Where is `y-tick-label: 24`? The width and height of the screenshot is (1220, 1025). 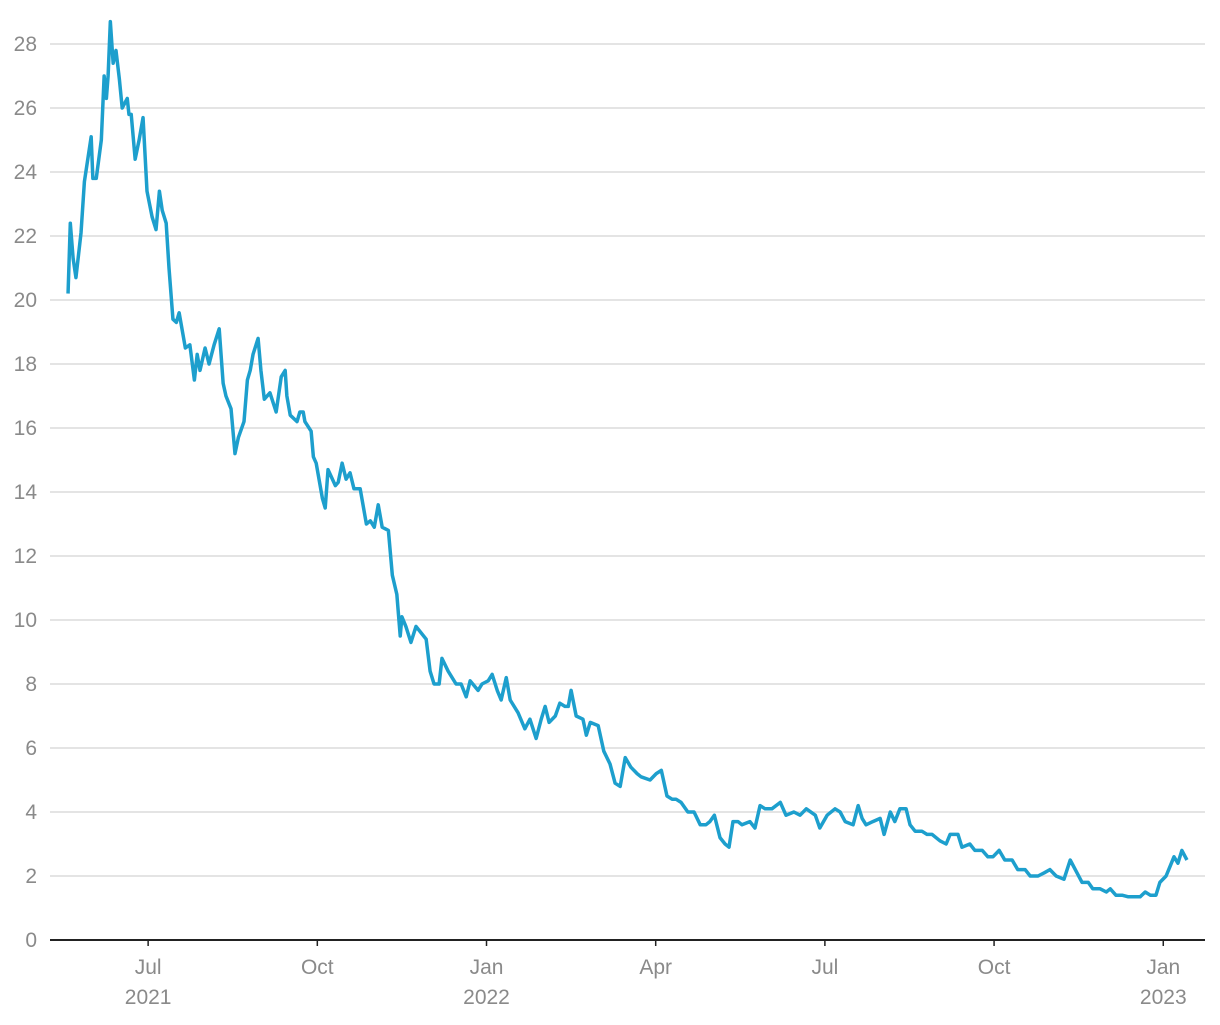 y-tick-label: 24 is located at coordinates (26, 172).